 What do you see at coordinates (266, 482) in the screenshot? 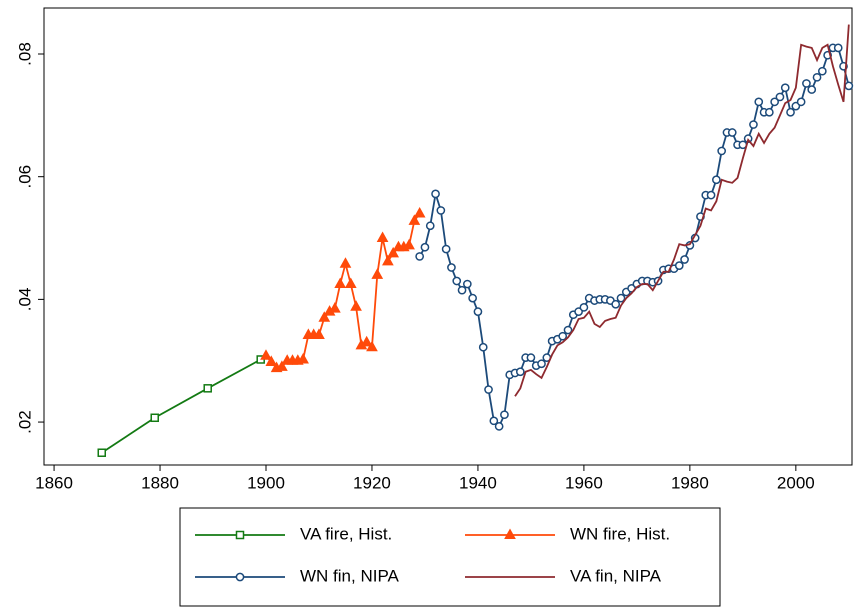
I see `x-tick-label: 1900` at bounding box center [266, 482].